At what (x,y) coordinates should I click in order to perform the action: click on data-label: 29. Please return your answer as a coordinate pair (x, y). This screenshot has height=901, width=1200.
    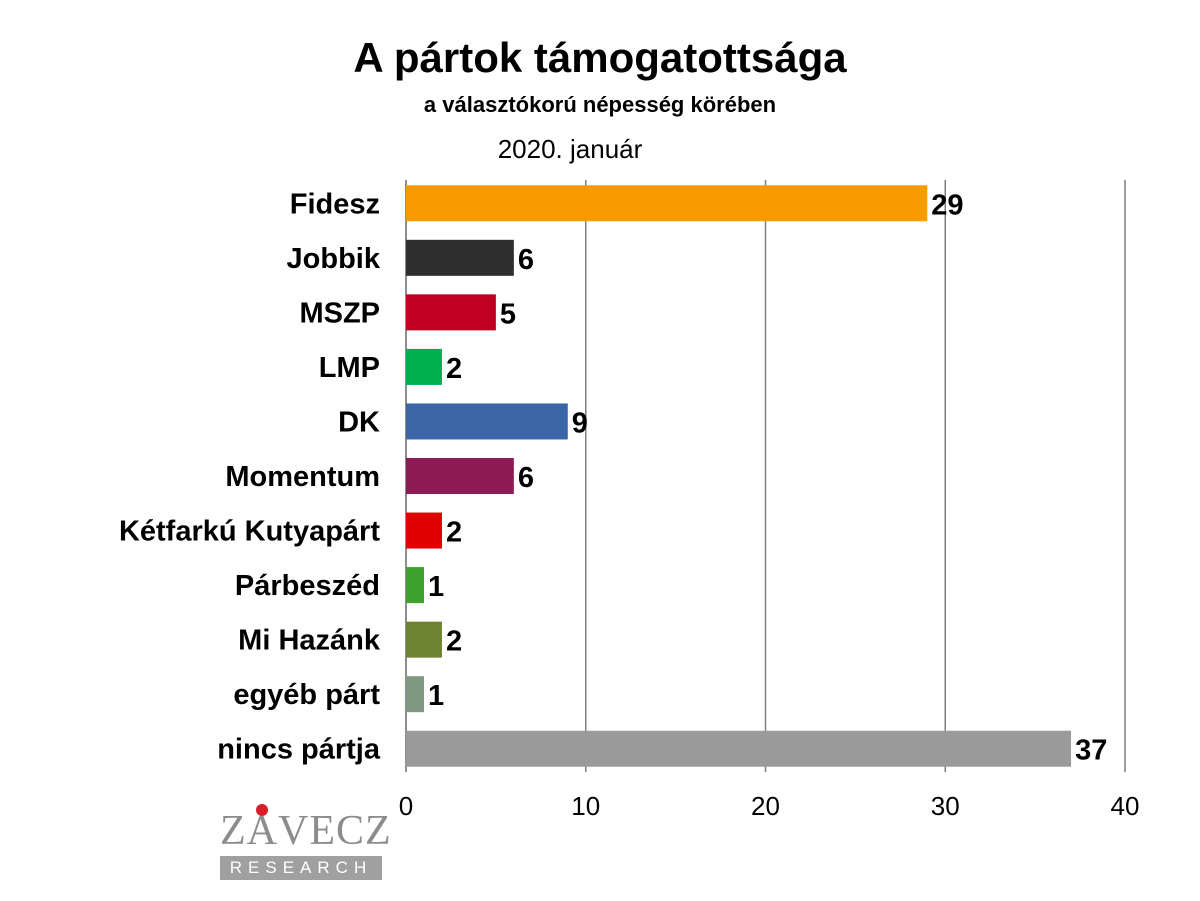
    Looking at the image, I should click on (947, 205).